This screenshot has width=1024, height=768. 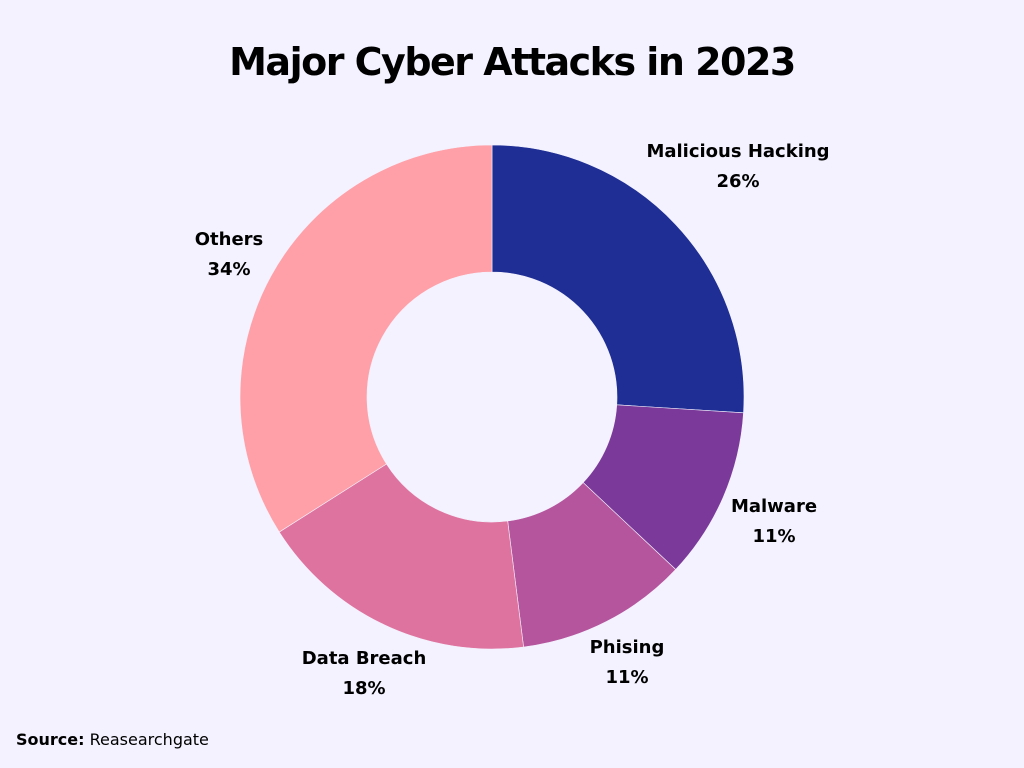 What do you see at coordinates (627, 647) in the screenshot?
I see `slice-label: Phising` at bounding box center [627, 647].